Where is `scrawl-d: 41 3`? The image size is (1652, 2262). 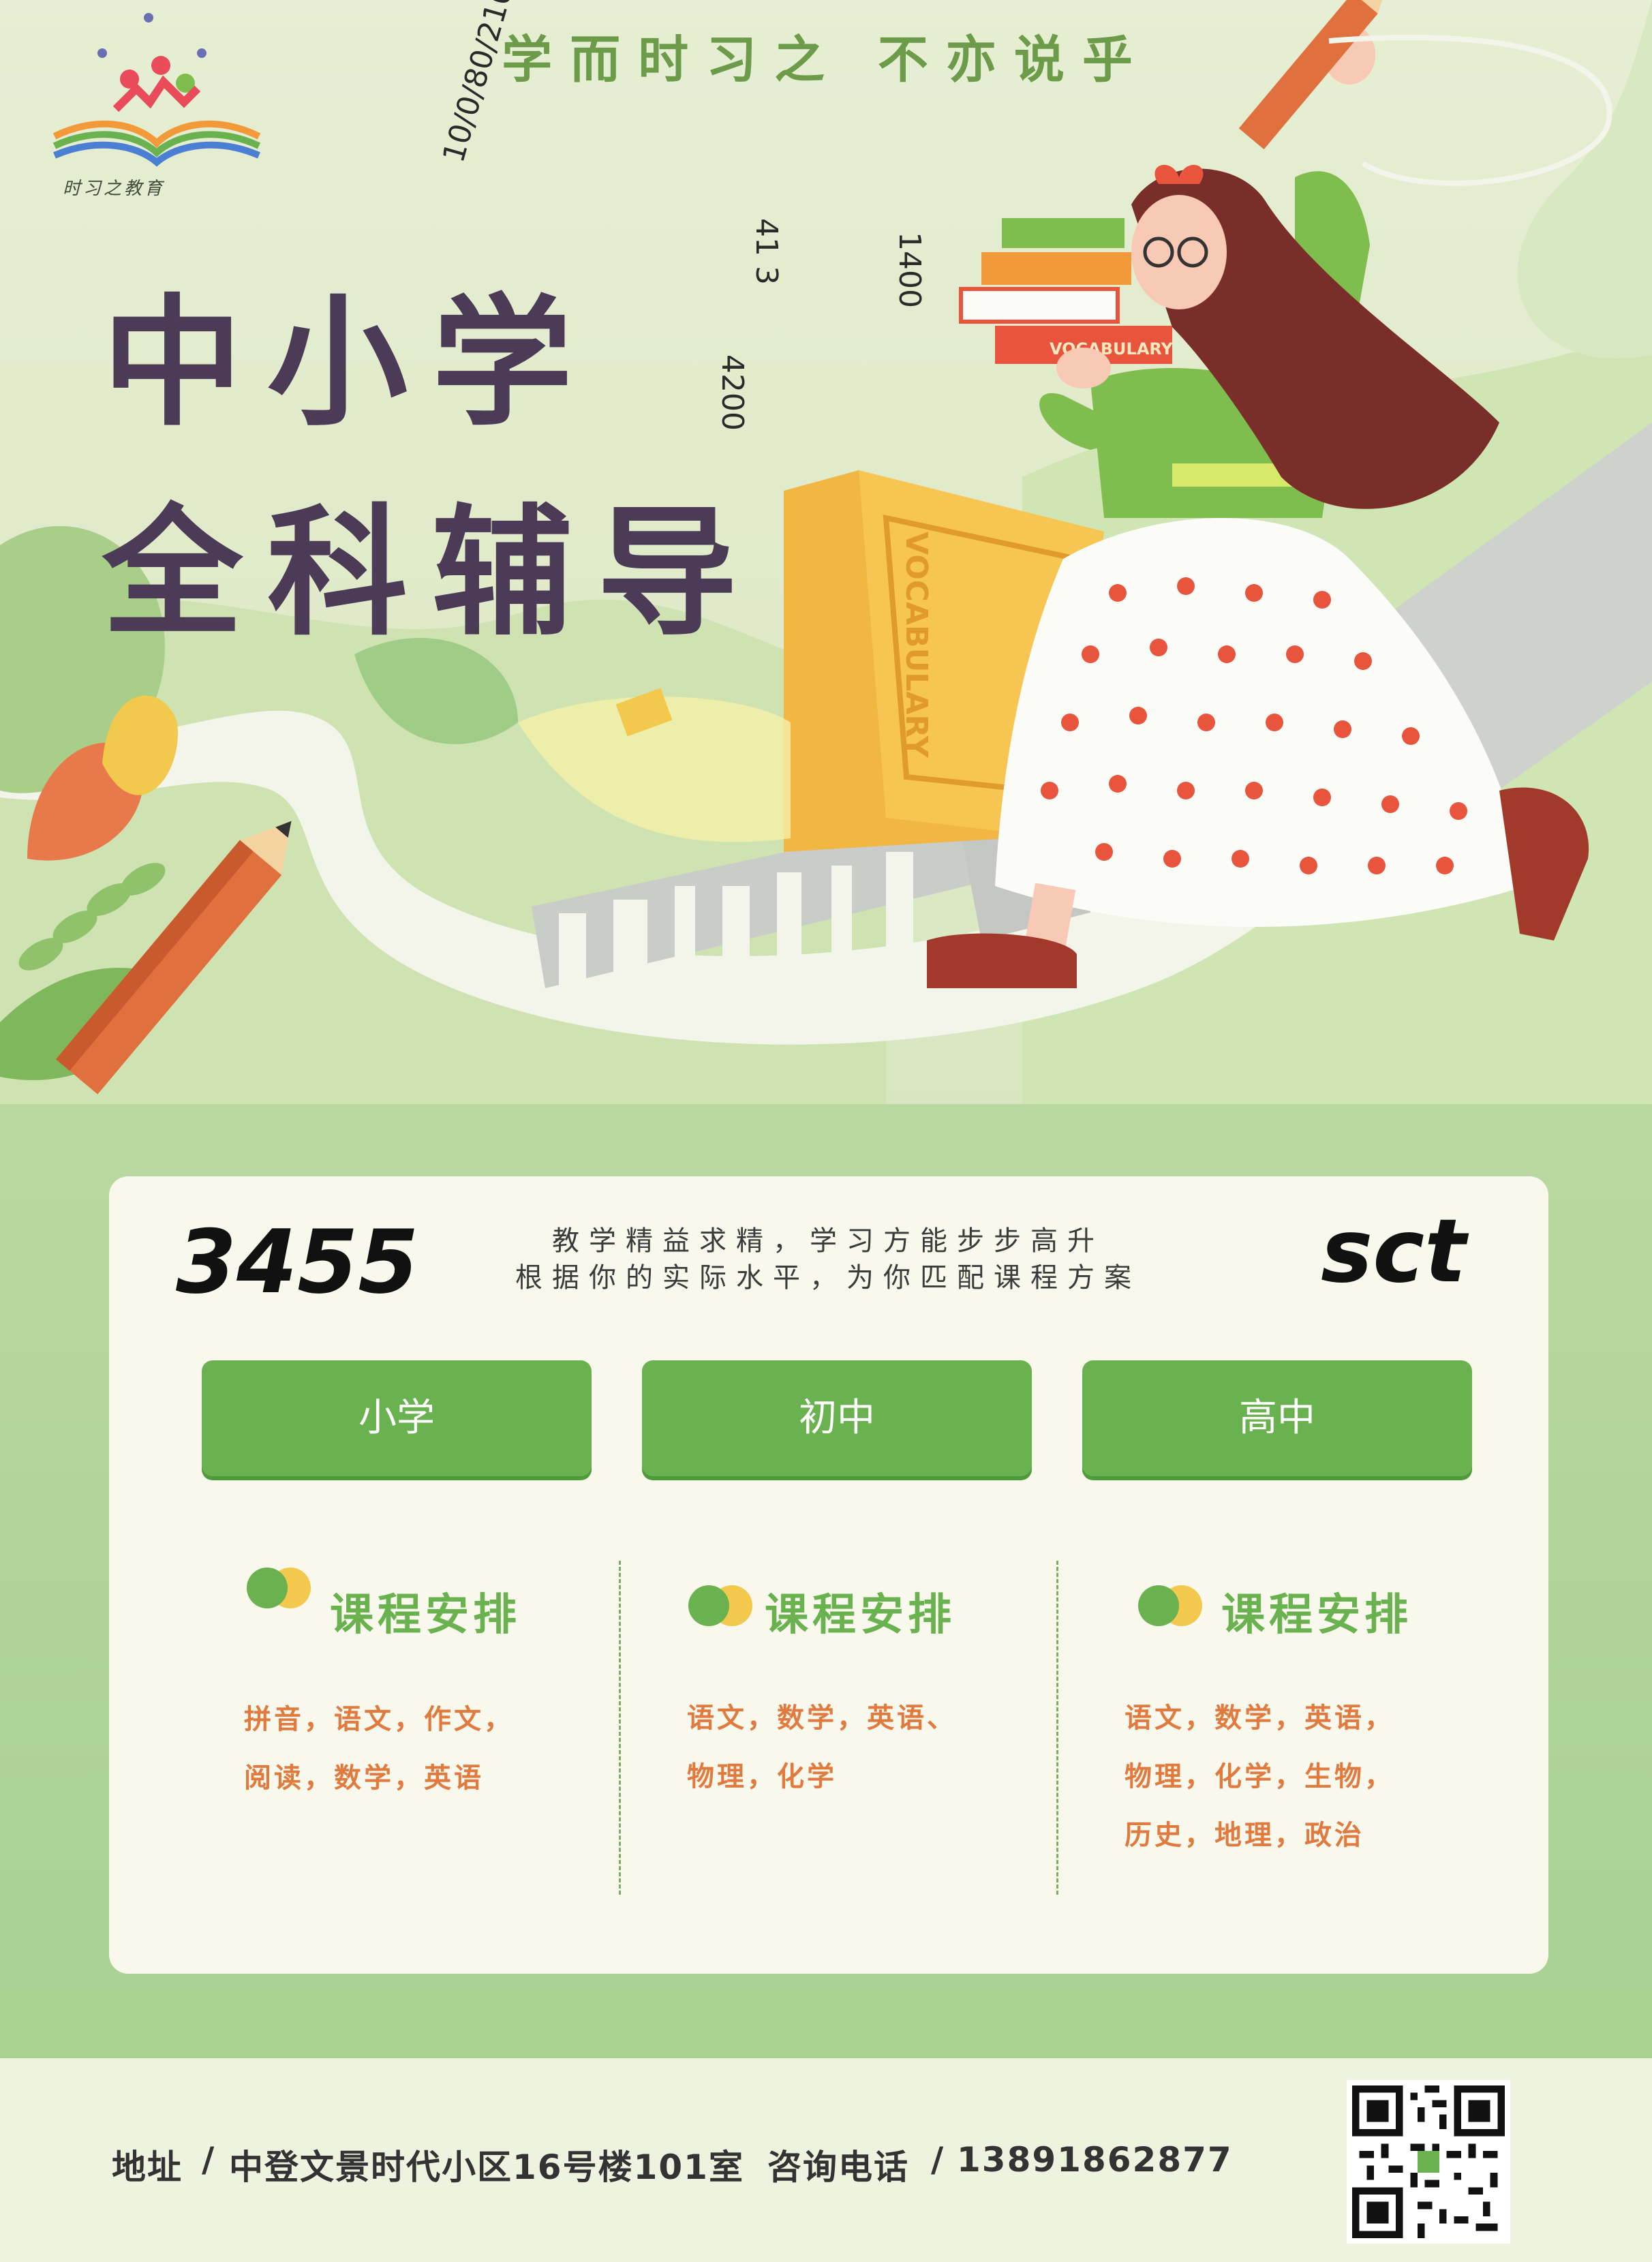
scrawl-d: 41 3 is located at coordinates (766, 251).